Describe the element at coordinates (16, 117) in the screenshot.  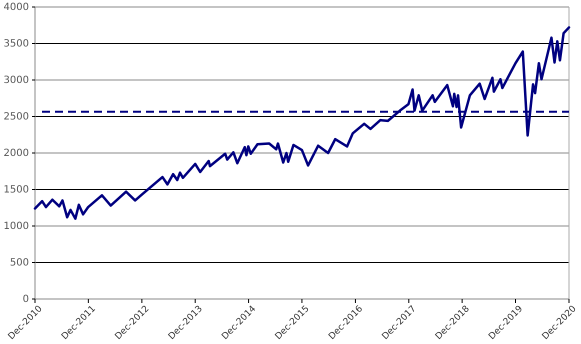
I see `y-tick-label: 2500` at that location.